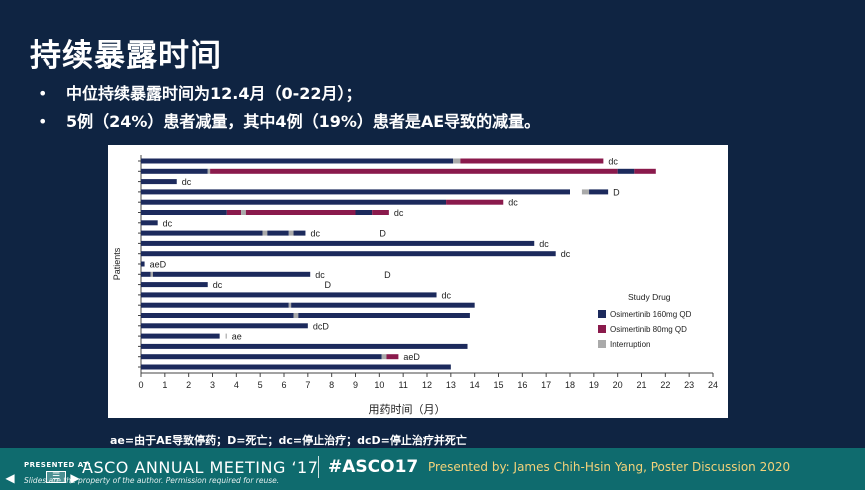 This screenshot has width=865, height=490. What do you see at coordinates (164, 385) in the screenshot?
I see `x-tick-label: 1` at bounding box center [164, 385].